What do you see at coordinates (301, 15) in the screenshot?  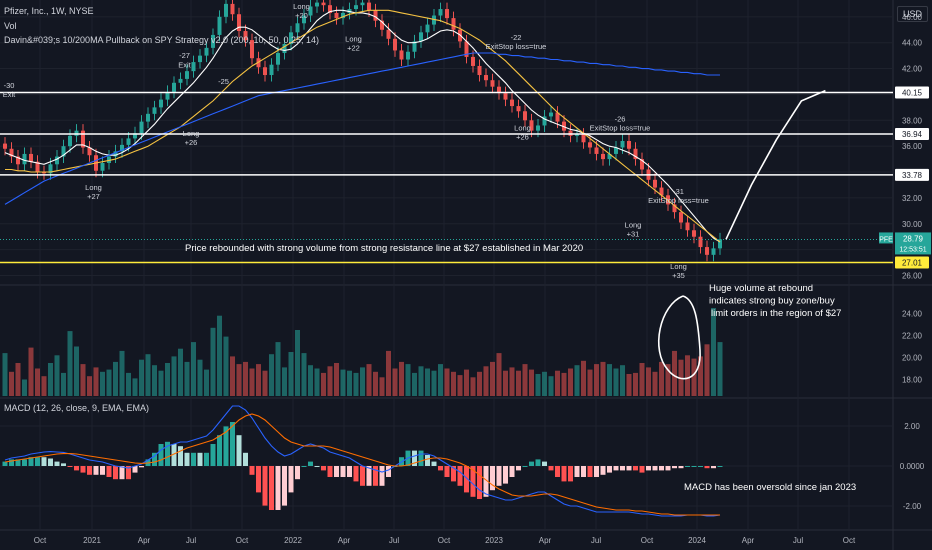 I see `trade-label: +20` at bounding box center [301, 15].